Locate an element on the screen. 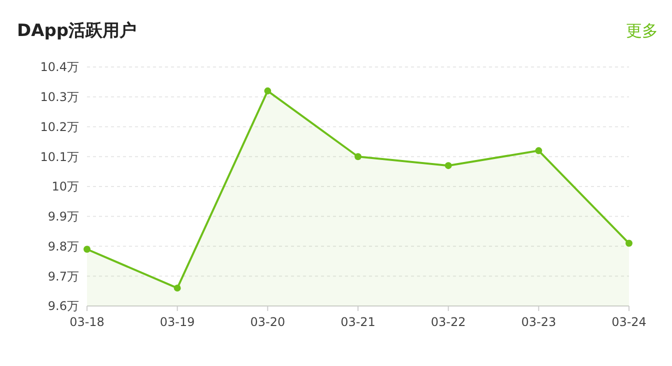 The height and width of the screenshot is (366, 672). y-tick-label: 9.6万 is located at coordinates (63, 306).